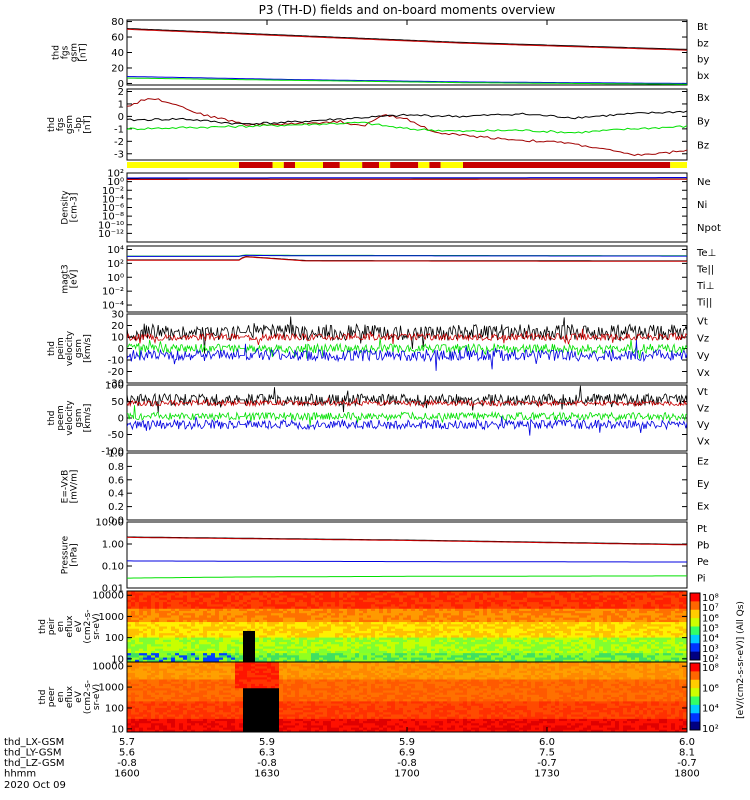 This screenshot has width=750, height=800. Describe the element at coordinates (703, 43) in the screenshot. I see `legend-entry: bz` at that location.